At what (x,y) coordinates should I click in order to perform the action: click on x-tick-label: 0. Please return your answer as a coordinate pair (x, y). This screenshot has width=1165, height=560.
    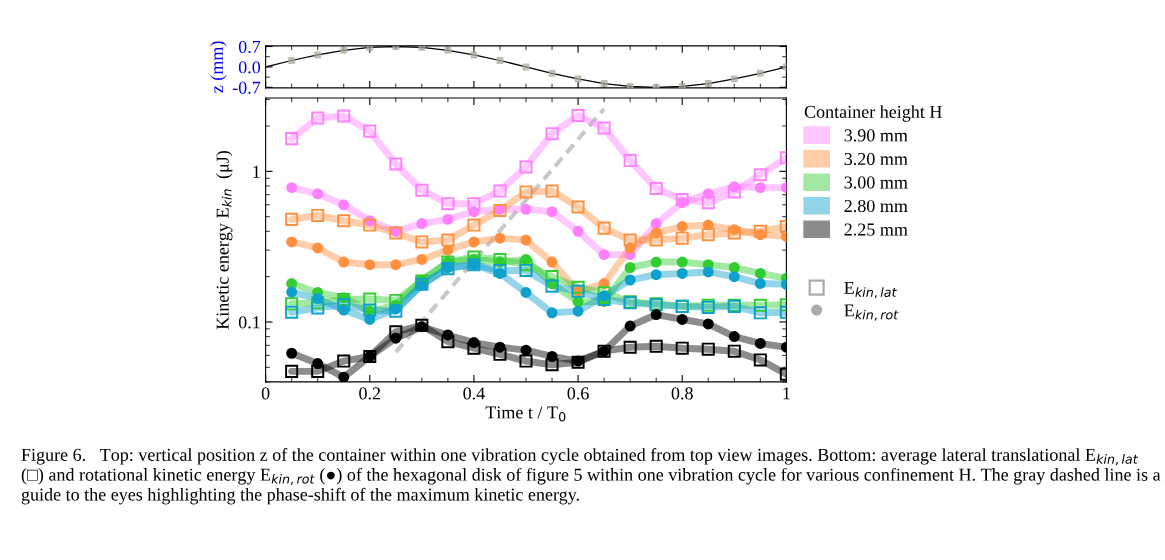
    Looking at the image, I should click on (265, 393).